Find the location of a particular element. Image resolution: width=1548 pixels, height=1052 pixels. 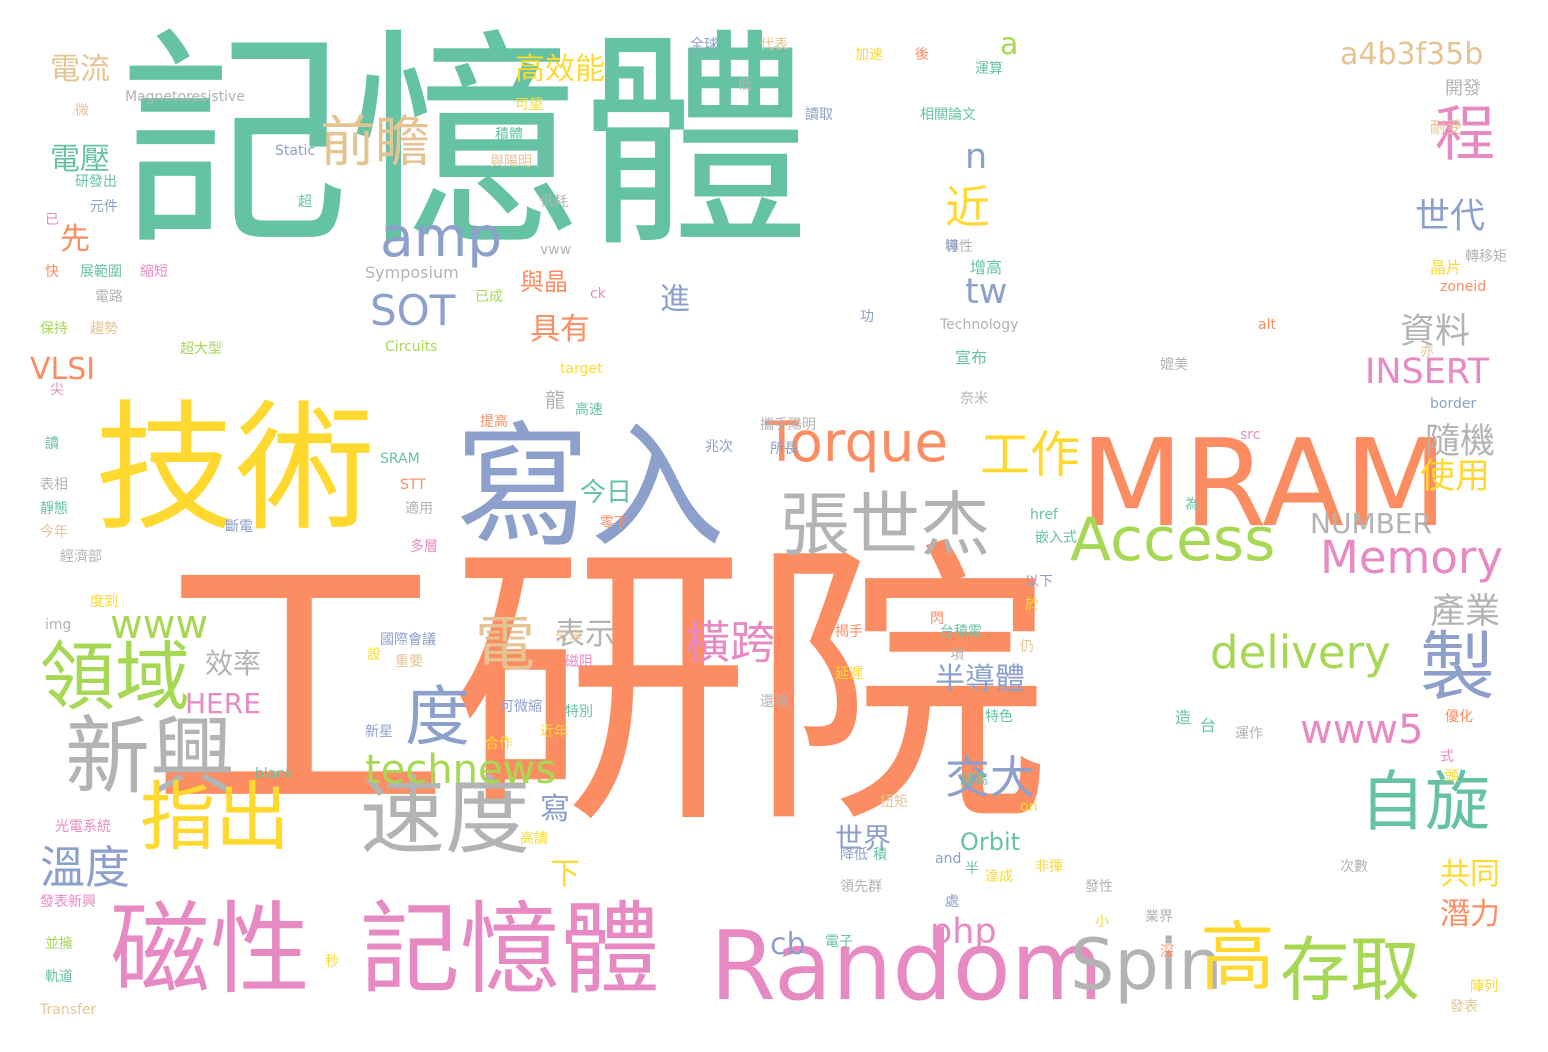

cloud-word: 揭手 is located at coordinates (849, 632).